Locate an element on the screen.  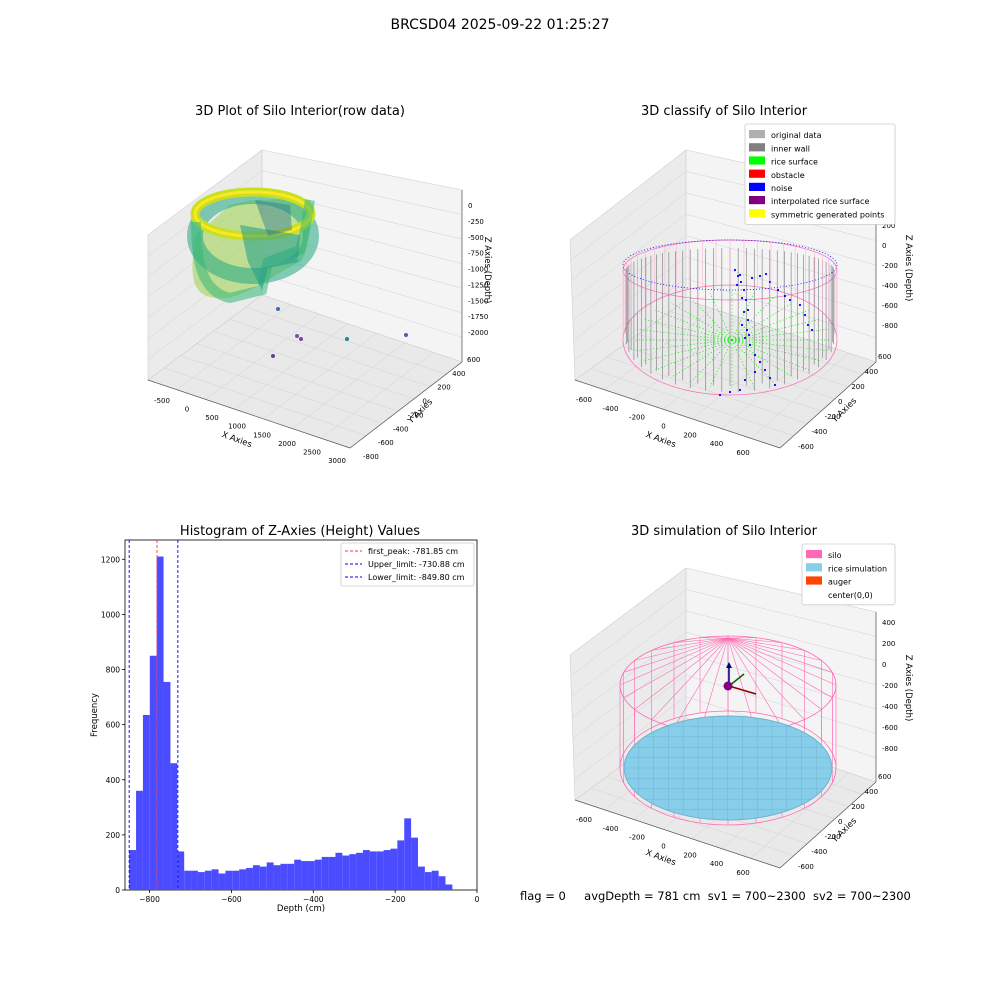
plot2-legend-label: interpolated rice surface is located at coordinates (820, 201).